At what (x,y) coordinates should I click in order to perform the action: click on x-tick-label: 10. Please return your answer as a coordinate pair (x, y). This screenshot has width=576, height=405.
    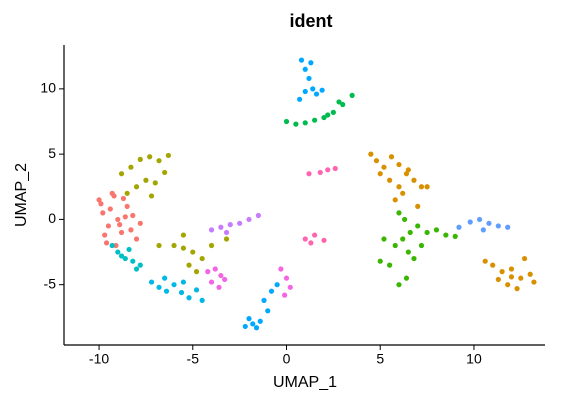
    Looking at the image, I should click on (474, 359).